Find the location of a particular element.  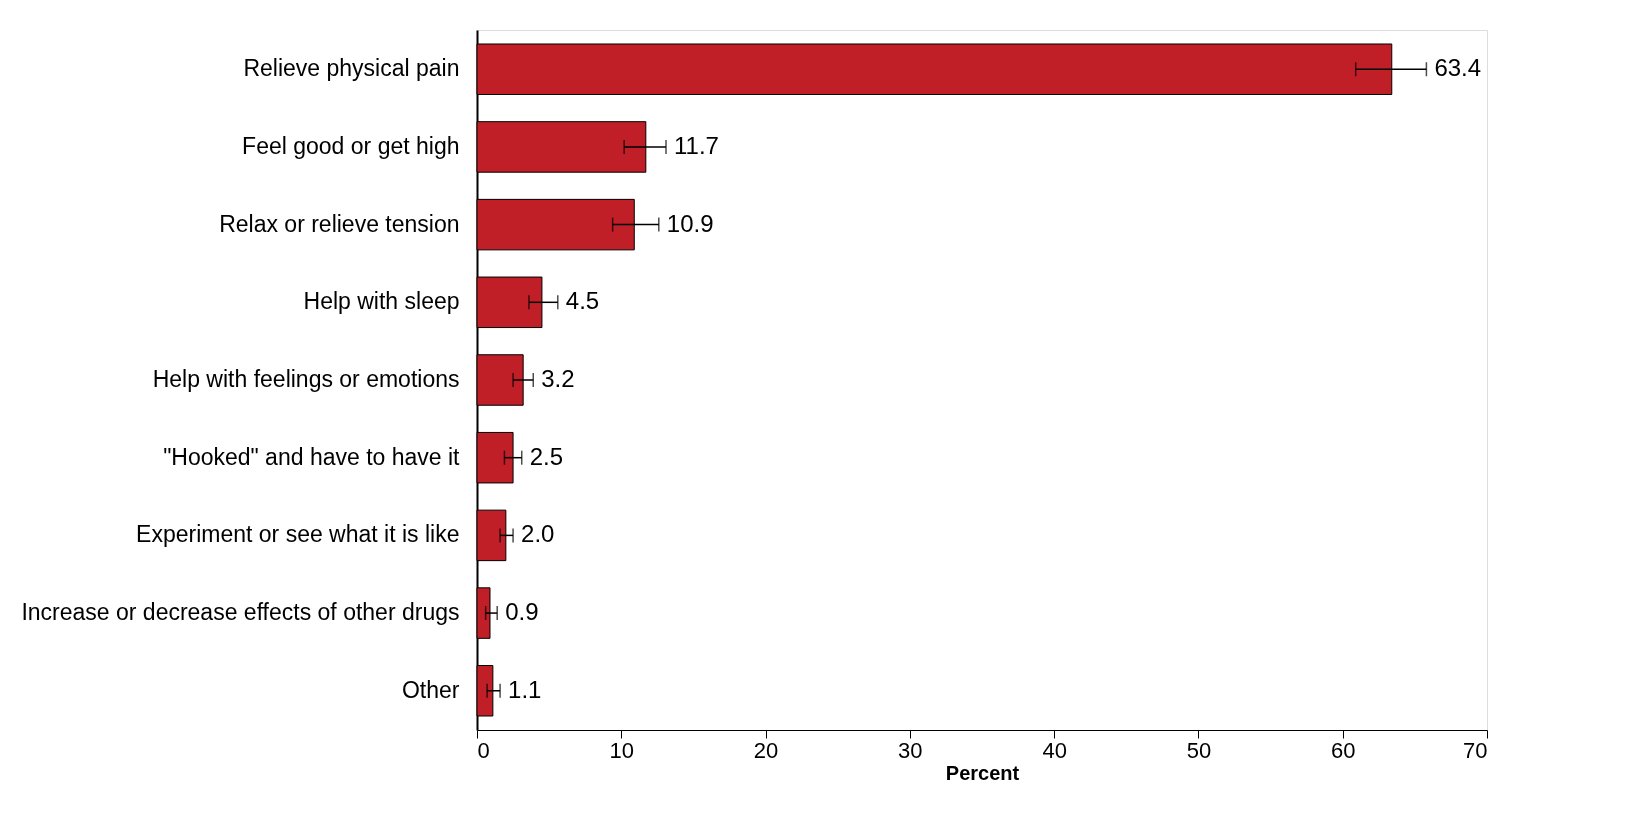

x-tick-label: 10 is located at coordinates (622, 750).